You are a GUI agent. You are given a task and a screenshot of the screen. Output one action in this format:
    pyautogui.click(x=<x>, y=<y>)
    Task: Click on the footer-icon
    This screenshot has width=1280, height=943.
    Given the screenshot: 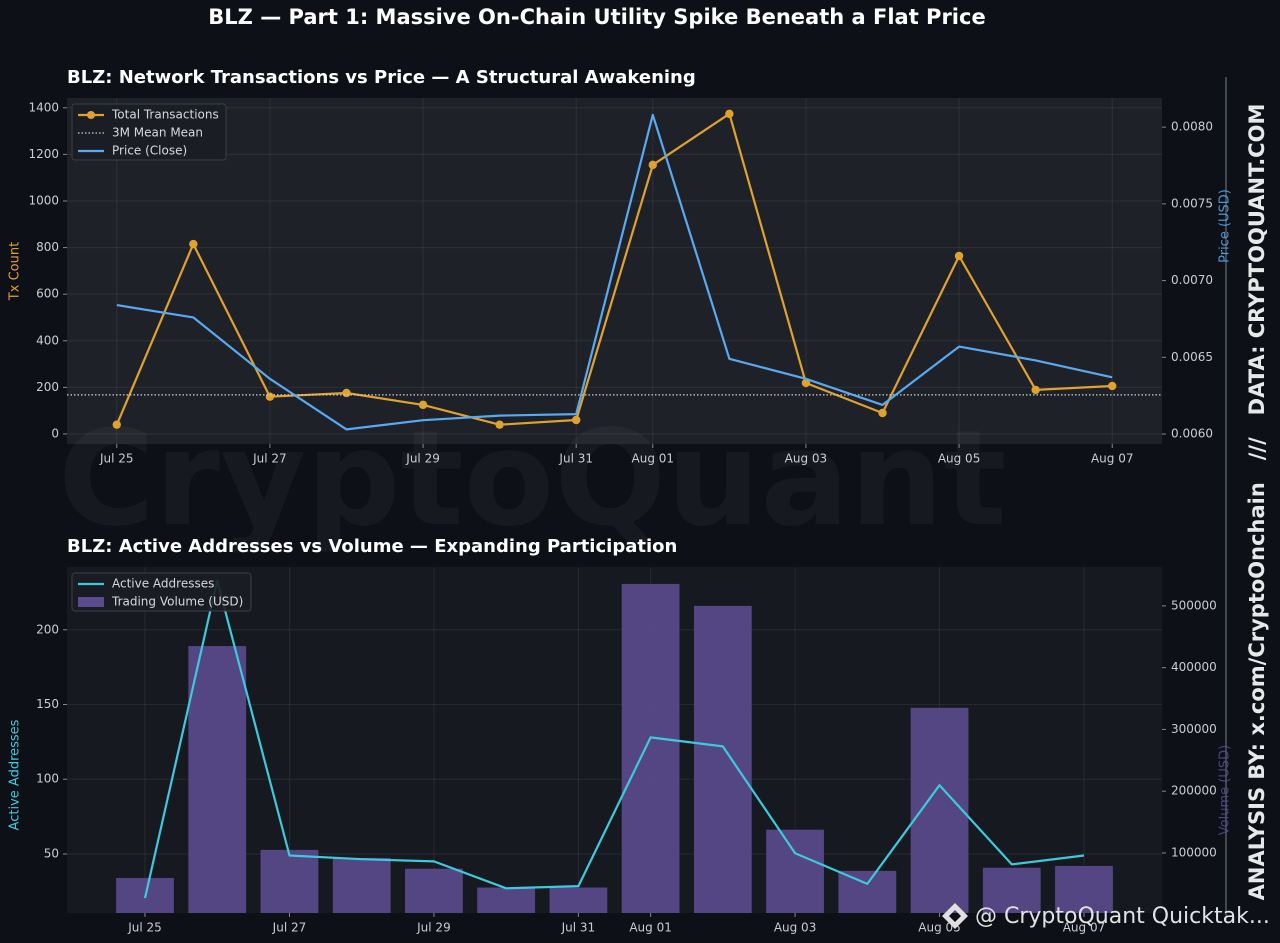 What is the action you would take?
    pyautogui.click(x=955, y=916)
    